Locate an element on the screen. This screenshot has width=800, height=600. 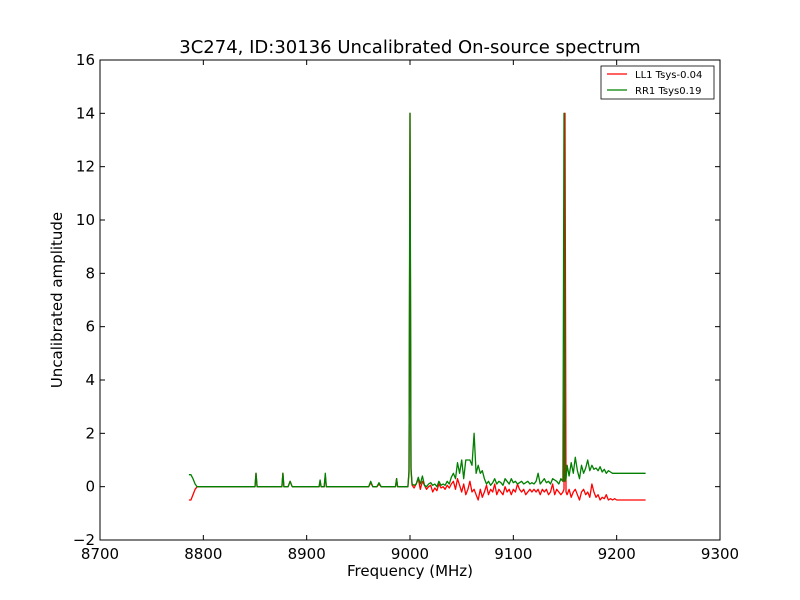
y-tick-label: 4 is located at coordinates (90, 380).